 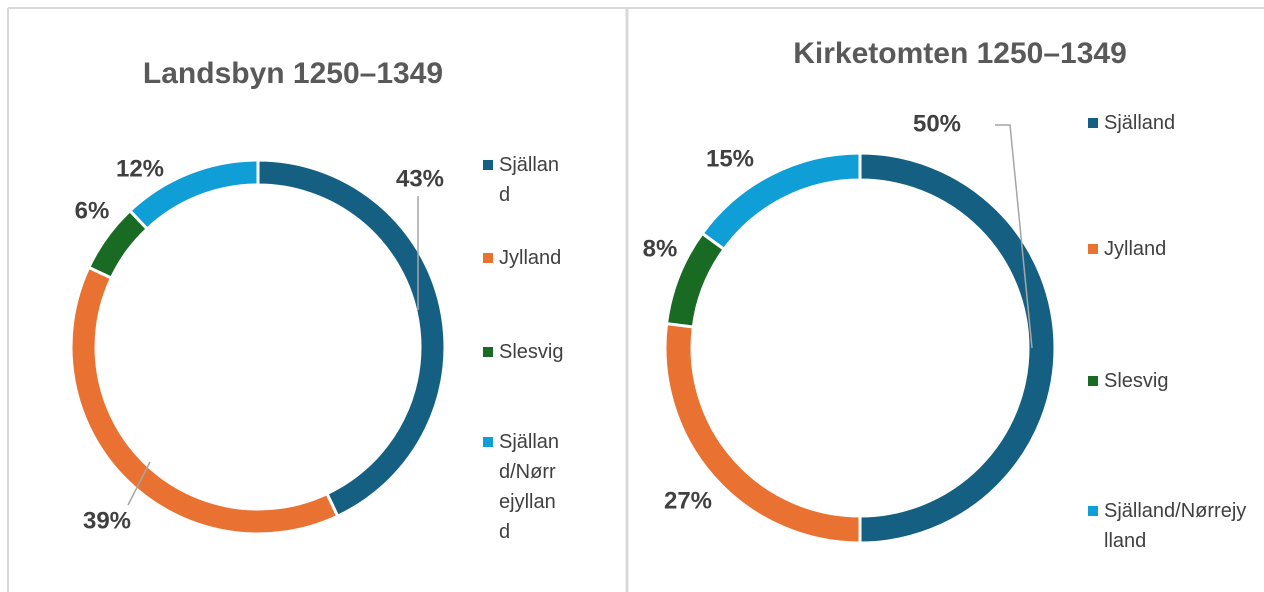 What do you see at coordinates (420, 178) in the screenshot?
I see `data-label: 43%` at bounding box center [420, 178].